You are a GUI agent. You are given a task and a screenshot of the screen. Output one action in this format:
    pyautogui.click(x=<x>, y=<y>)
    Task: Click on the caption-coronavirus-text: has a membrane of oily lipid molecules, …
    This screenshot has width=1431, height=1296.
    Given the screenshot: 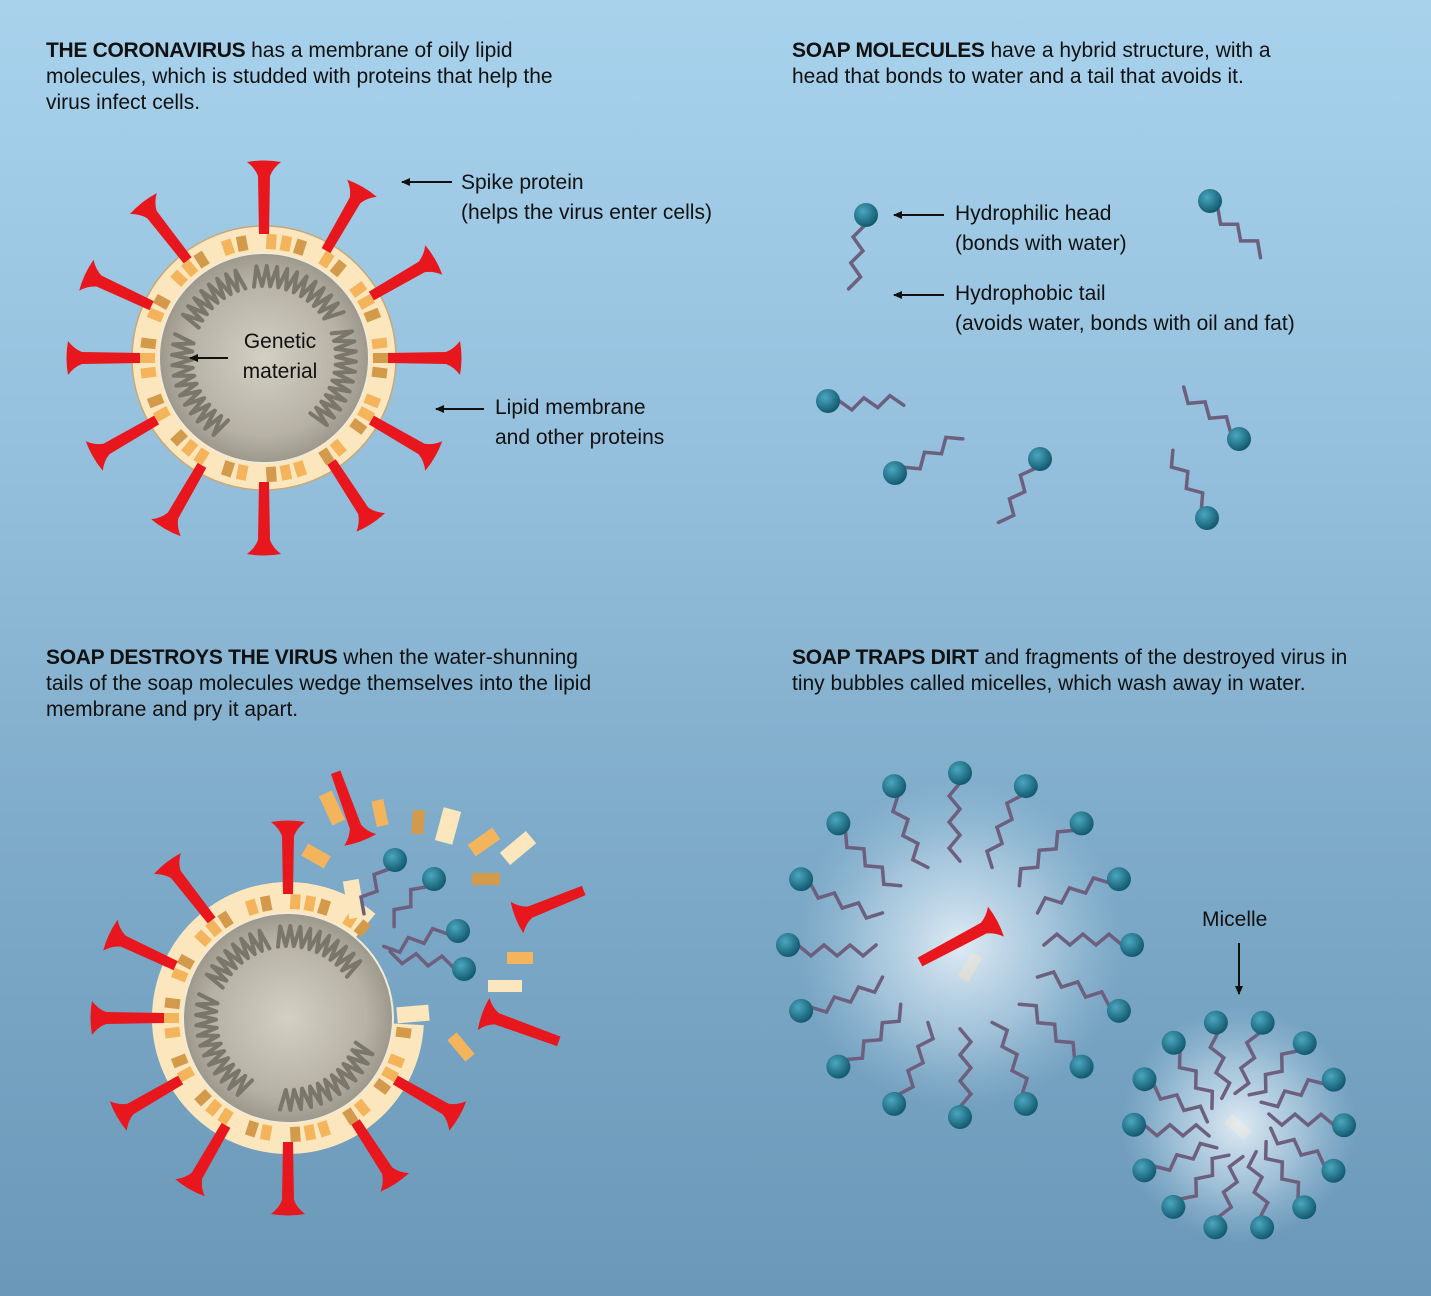 What is the action you would take?
    pyautogui.click(x=299, y=76)
    